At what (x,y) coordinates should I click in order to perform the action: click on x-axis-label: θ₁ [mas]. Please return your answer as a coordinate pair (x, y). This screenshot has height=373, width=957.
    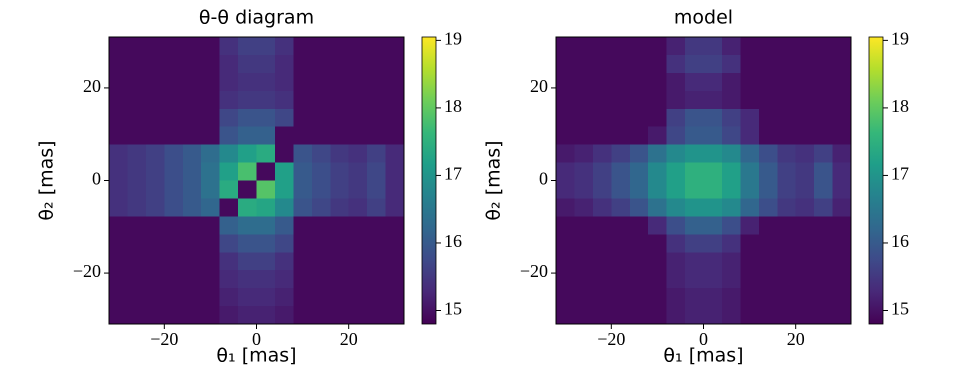
    Looking at the image, I should click on (256, 356).